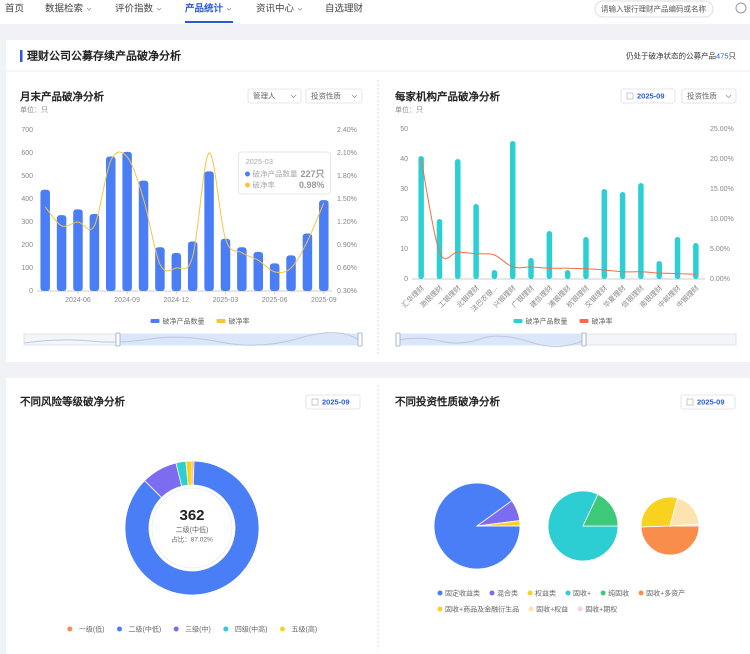 Image resolution: width=750 pixels, height=654 pixels. What do you see at coordinates (226, 300) in the screenshot?
I see `x-tick-label: 2025-03` at bounding box center [226, 300].